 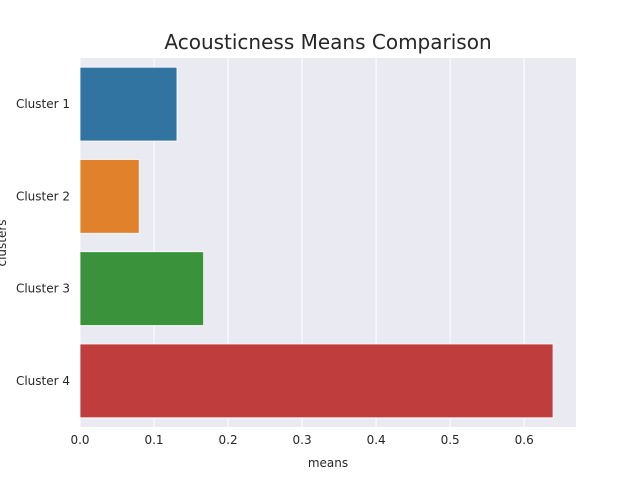 What do you see at coordinates (328, 463) in the screenshot?
I see `x-axis-title: means` at bounding box center [328, 463].